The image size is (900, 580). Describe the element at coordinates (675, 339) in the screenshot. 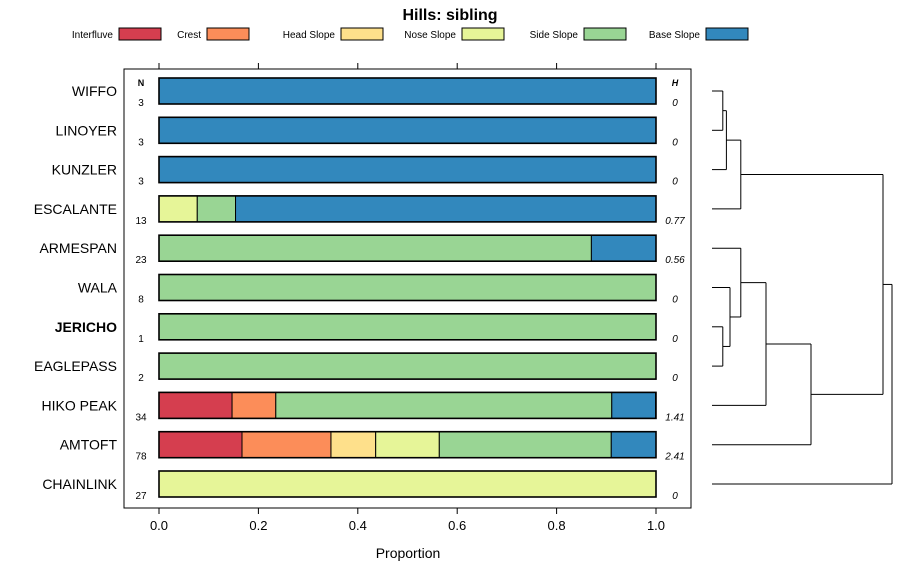

I see `h-value-jericho: 0` at that location.